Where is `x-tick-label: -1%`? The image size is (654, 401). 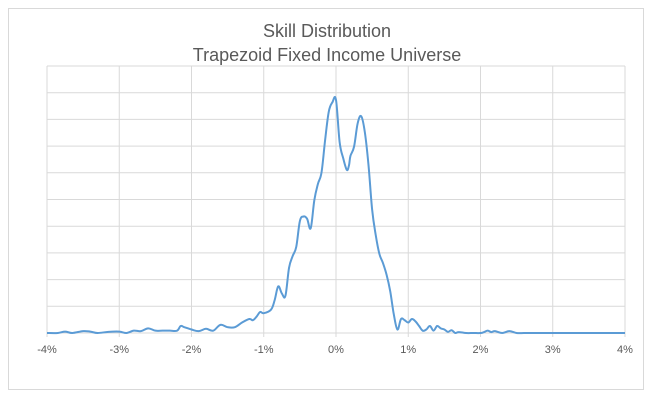
x-tick-label: -1% is located at coordinates (264, 350).